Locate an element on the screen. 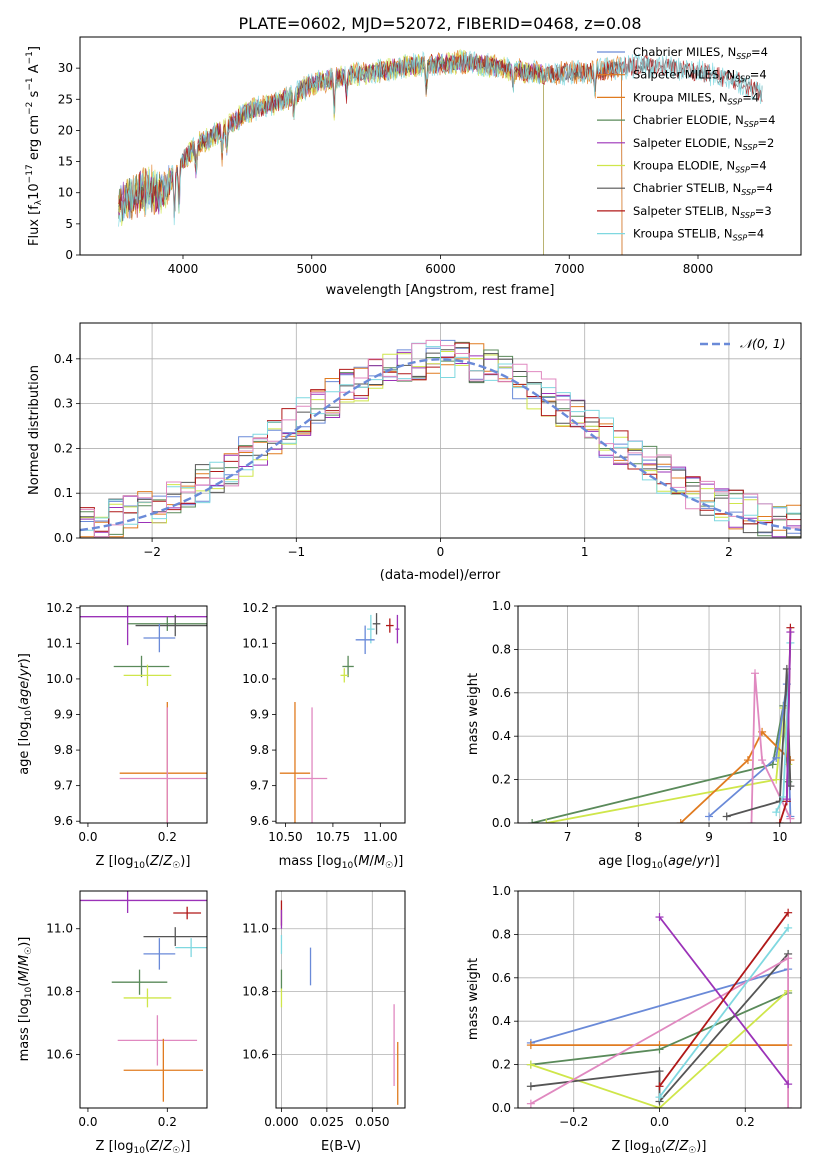  spectrum-xlabel: wavelength [Angstrom, rest frame] is located at coordinates (440, 290).